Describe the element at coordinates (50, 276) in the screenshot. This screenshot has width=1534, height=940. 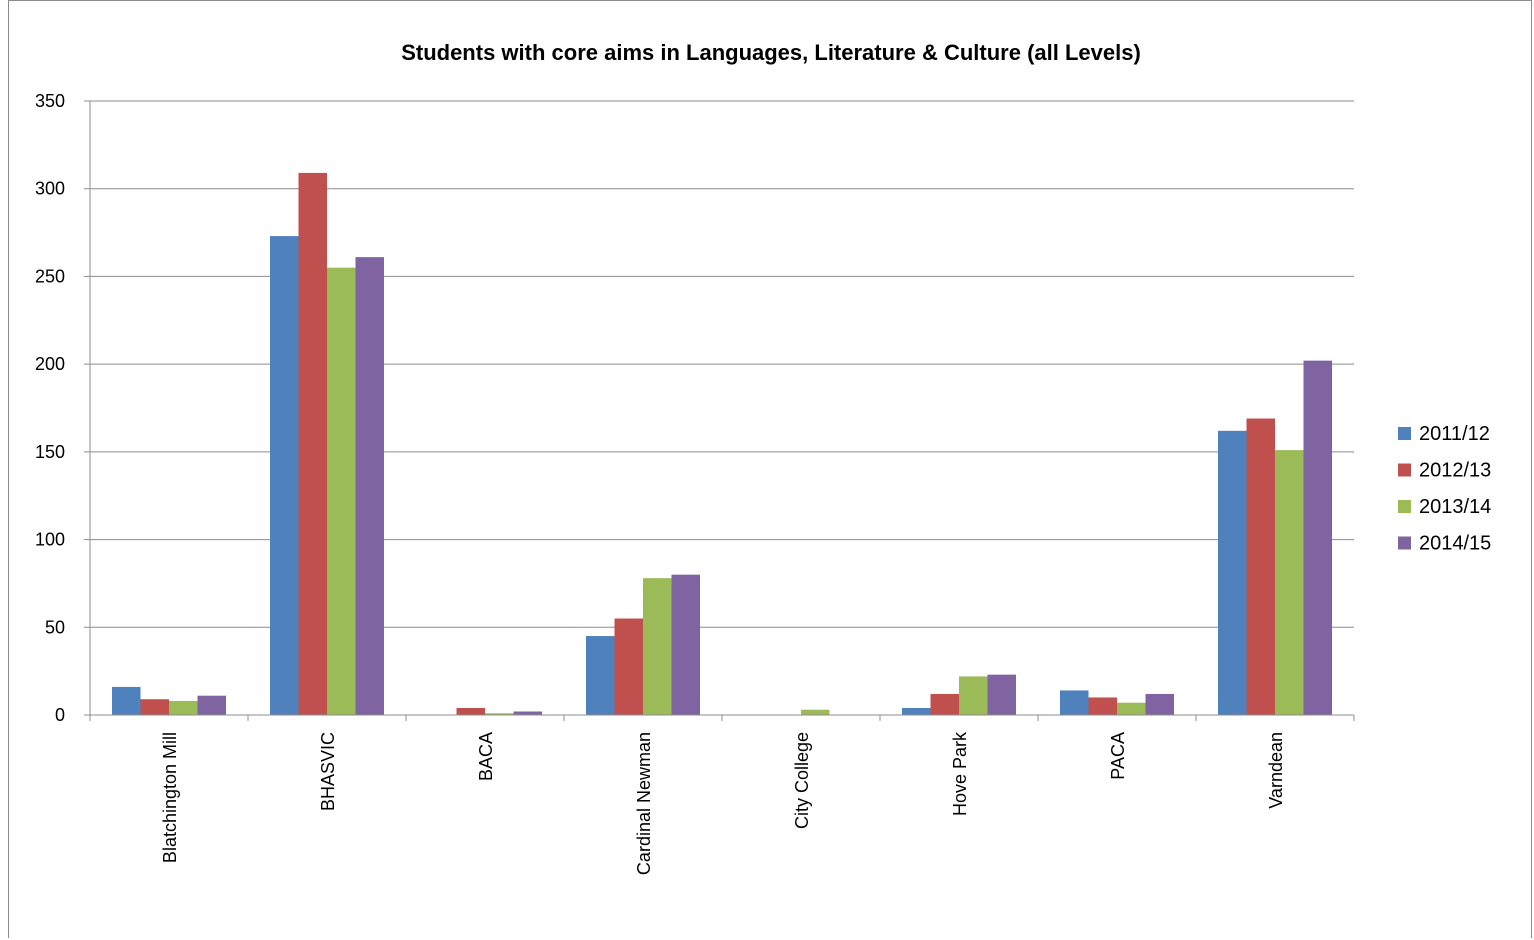
I see `y-tick-label: 250` at that location.